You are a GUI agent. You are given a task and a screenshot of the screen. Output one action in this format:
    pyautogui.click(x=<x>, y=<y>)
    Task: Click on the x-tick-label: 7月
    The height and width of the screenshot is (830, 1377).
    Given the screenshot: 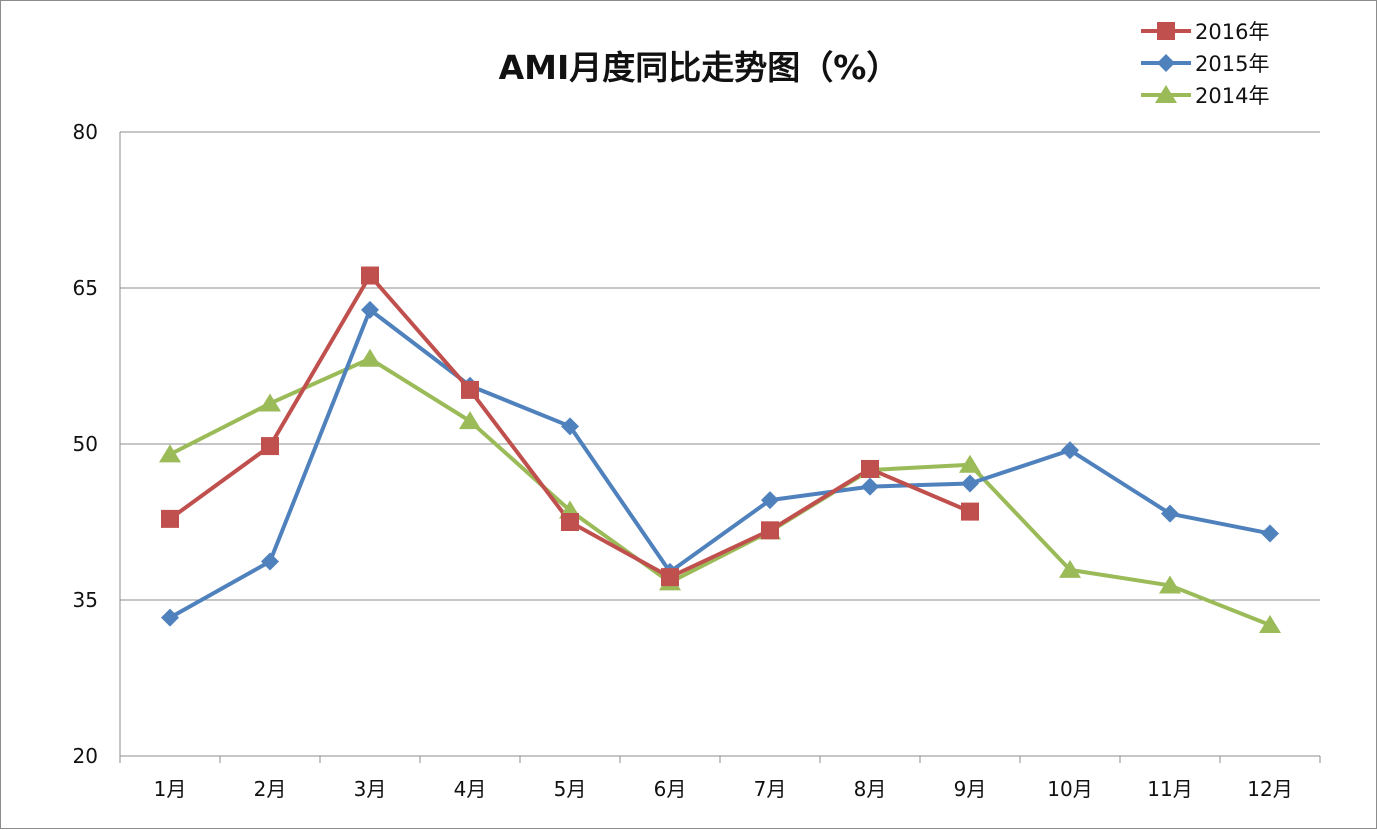 What is the action you would take?
    pyautogui.click(x=770, y=789)
    